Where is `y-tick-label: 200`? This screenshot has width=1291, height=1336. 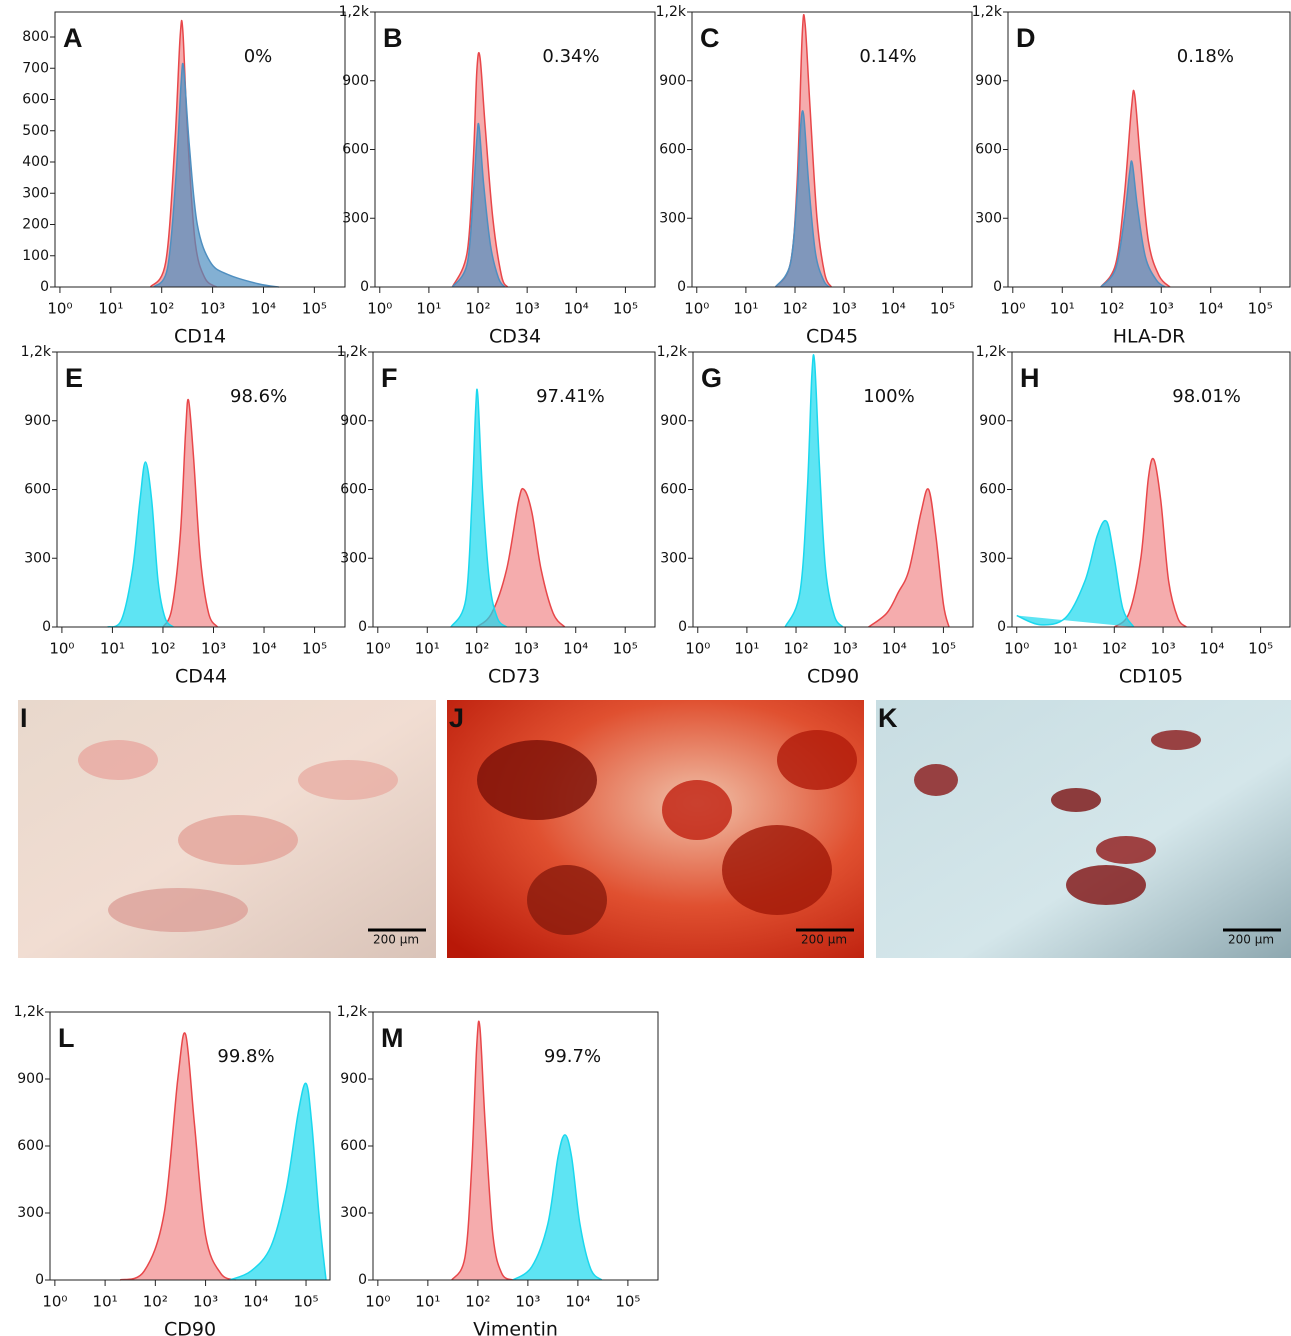 y-tick-label: 200 is located at coordinates (35, 225).